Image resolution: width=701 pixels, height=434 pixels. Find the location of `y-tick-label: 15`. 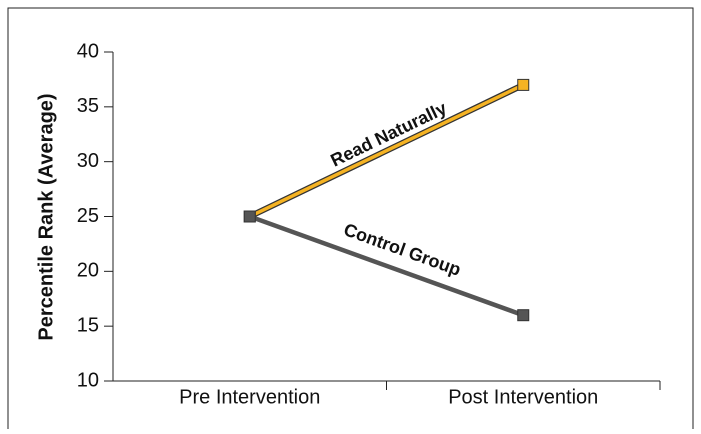

y-tick-label: 15 is located at coordinates (88, 325).